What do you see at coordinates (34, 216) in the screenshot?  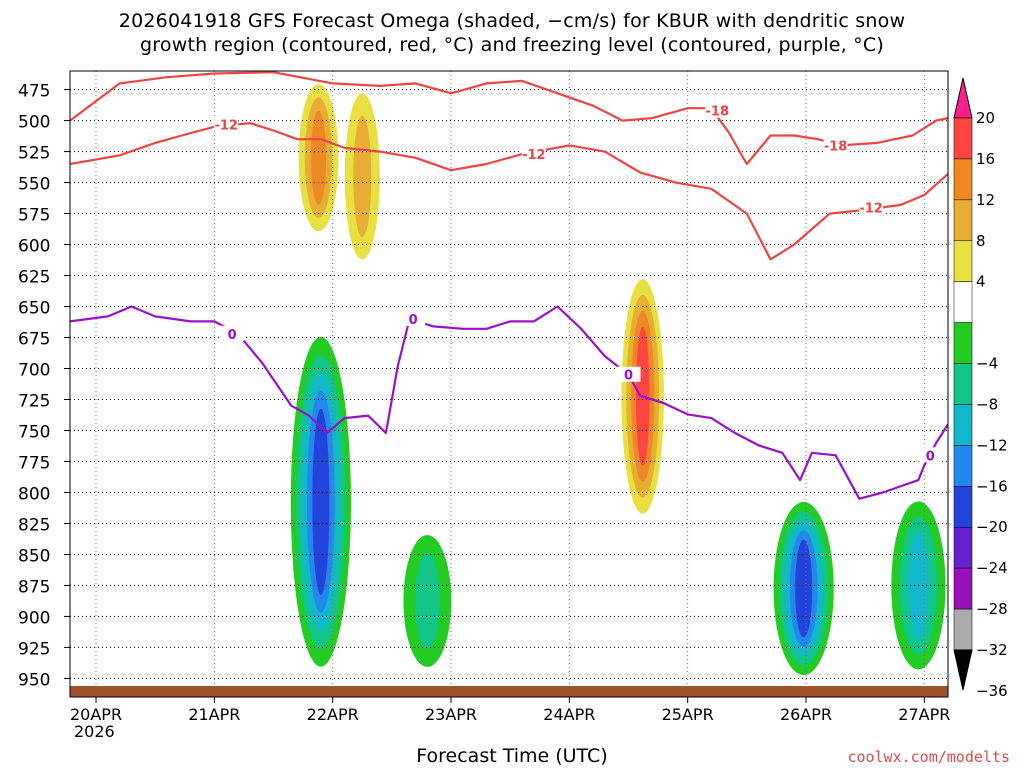 I see `y-tick-label-575: 575` at bounding box center [34, 216].